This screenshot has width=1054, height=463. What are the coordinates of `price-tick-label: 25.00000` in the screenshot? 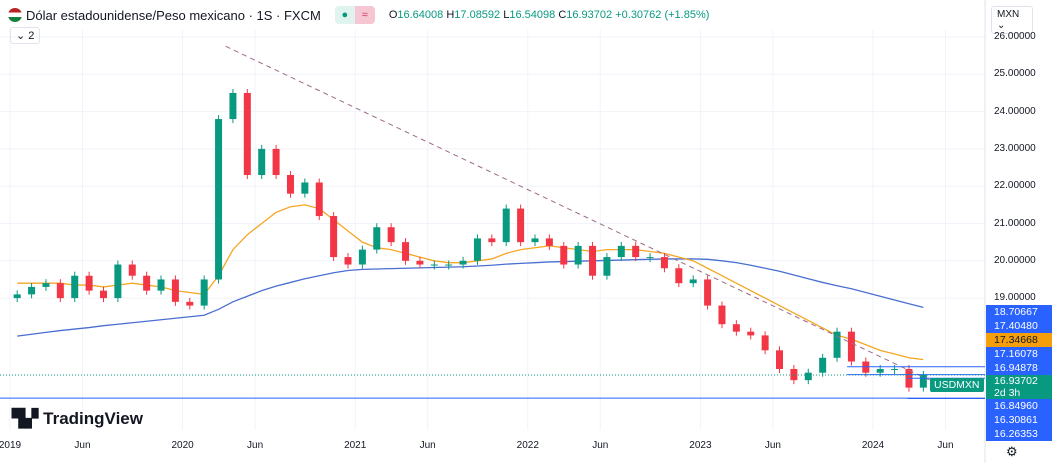 It's located at (1015, 74).